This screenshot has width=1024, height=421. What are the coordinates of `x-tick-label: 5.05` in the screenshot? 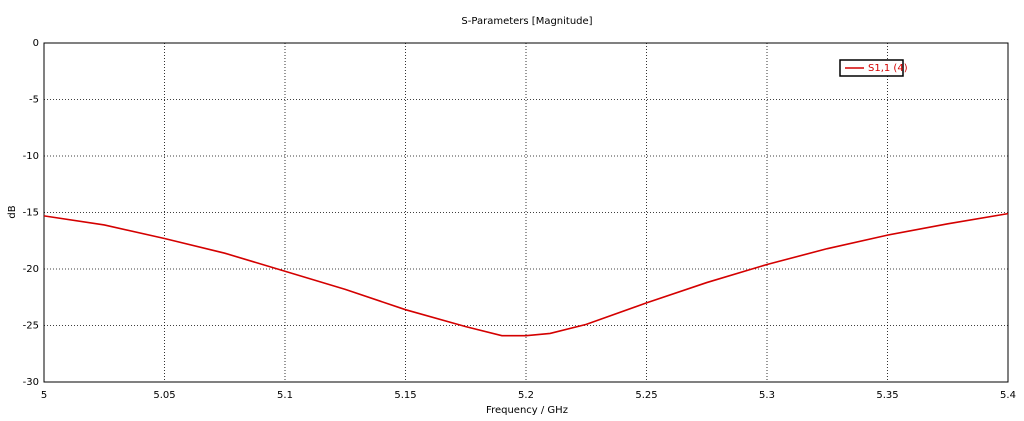 It's located at (164, 395).